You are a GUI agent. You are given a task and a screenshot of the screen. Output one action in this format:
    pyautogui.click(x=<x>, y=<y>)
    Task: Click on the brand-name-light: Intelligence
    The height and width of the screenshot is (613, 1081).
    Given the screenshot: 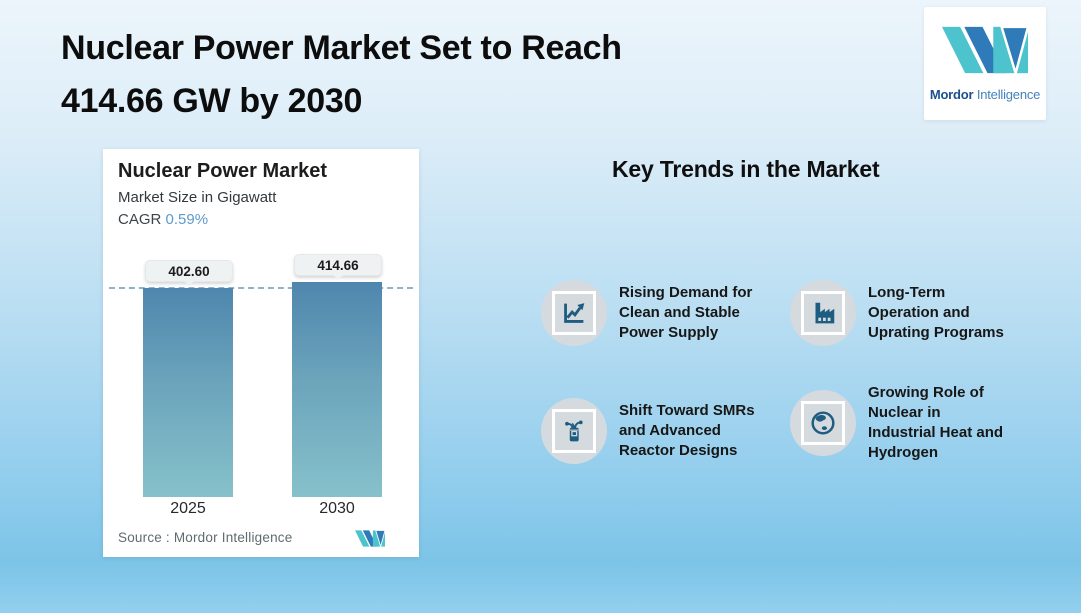 What is the action you would take?
    pyautogui.click(x=1008, y=94)
    